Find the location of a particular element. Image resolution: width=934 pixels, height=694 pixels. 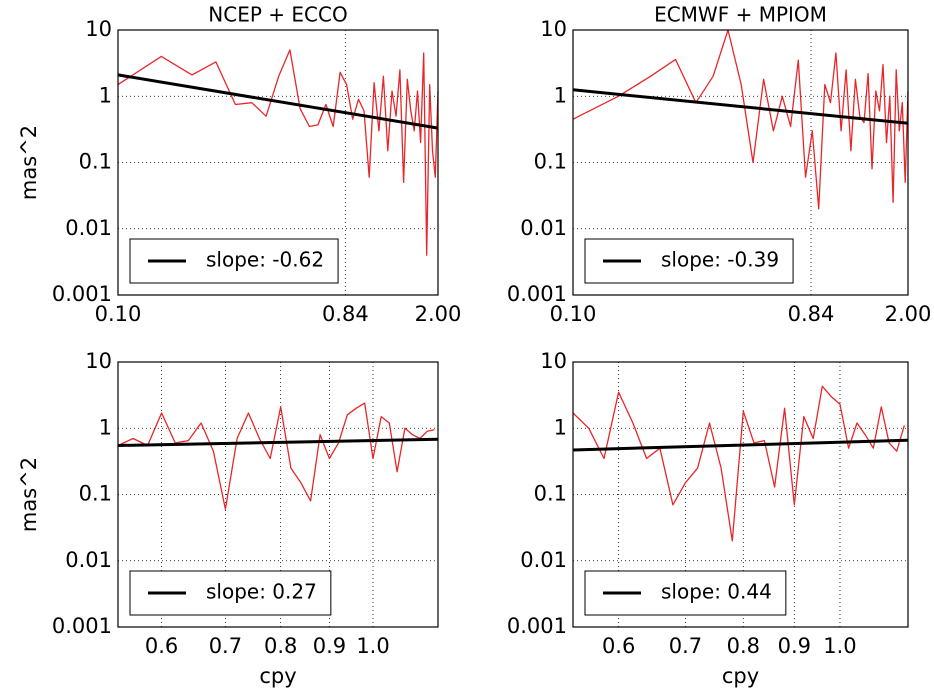

subplot-title: NCEP + ECCO is located at coordinates (277, 15).